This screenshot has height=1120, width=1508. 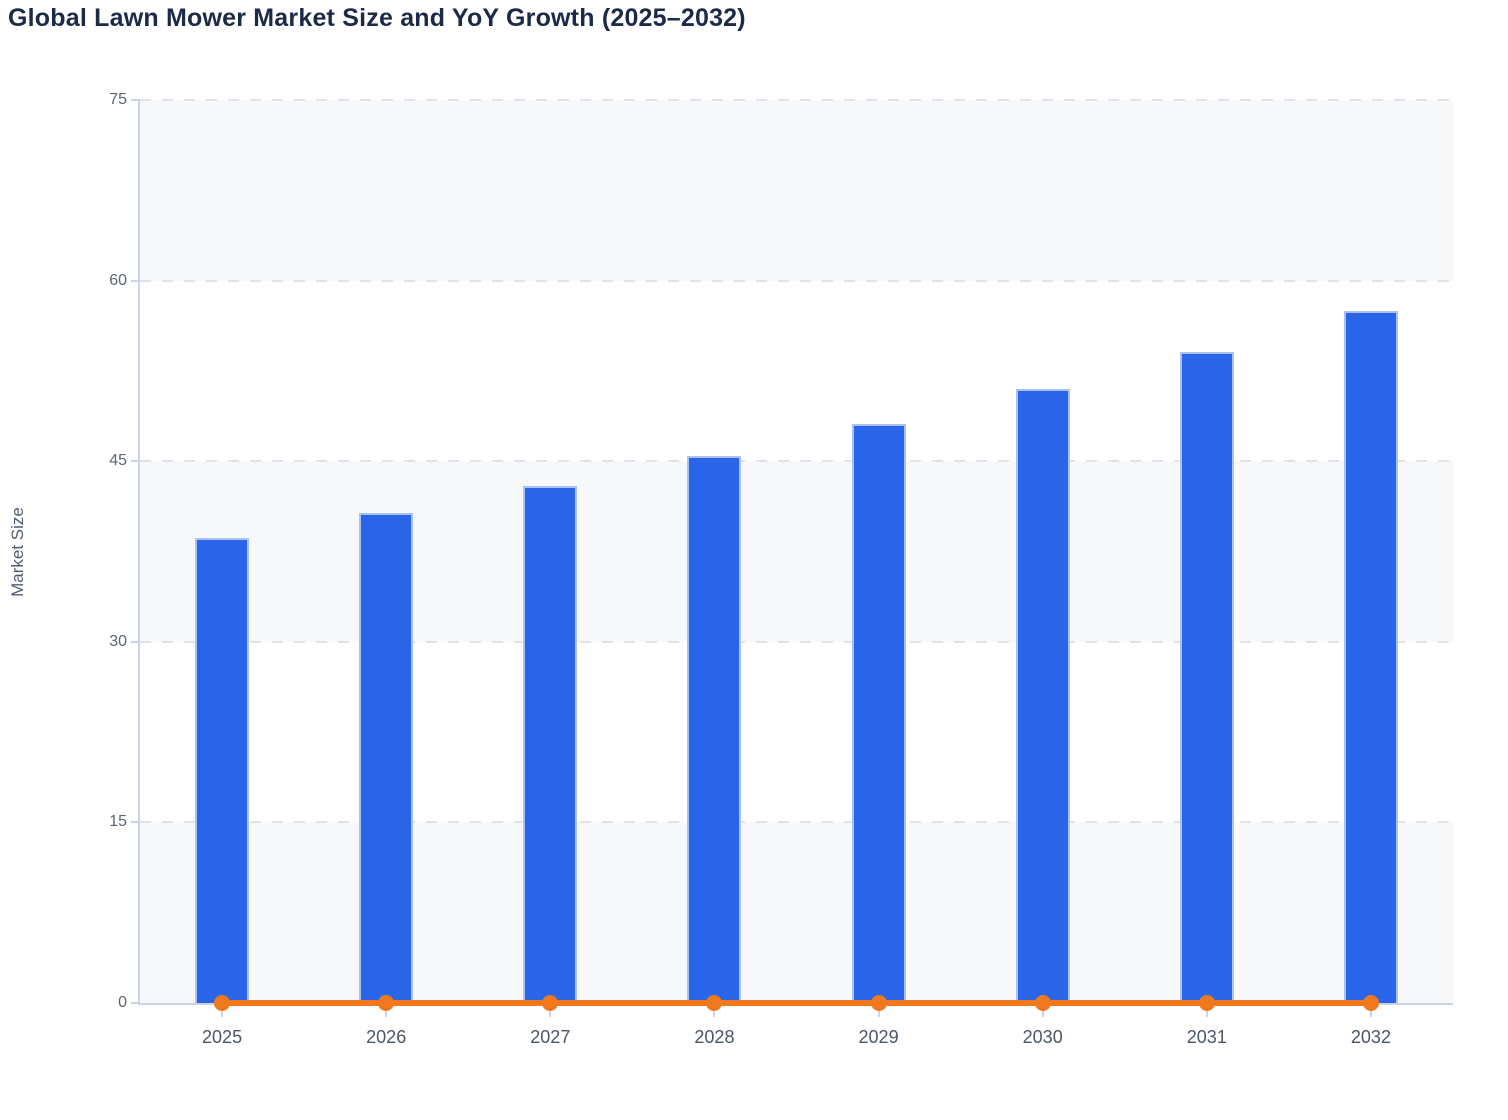 What do you see at coordinates (386, 1003) in the screenshot?
I see `yoy-marker-2026` at bounding box center [386, 1003].